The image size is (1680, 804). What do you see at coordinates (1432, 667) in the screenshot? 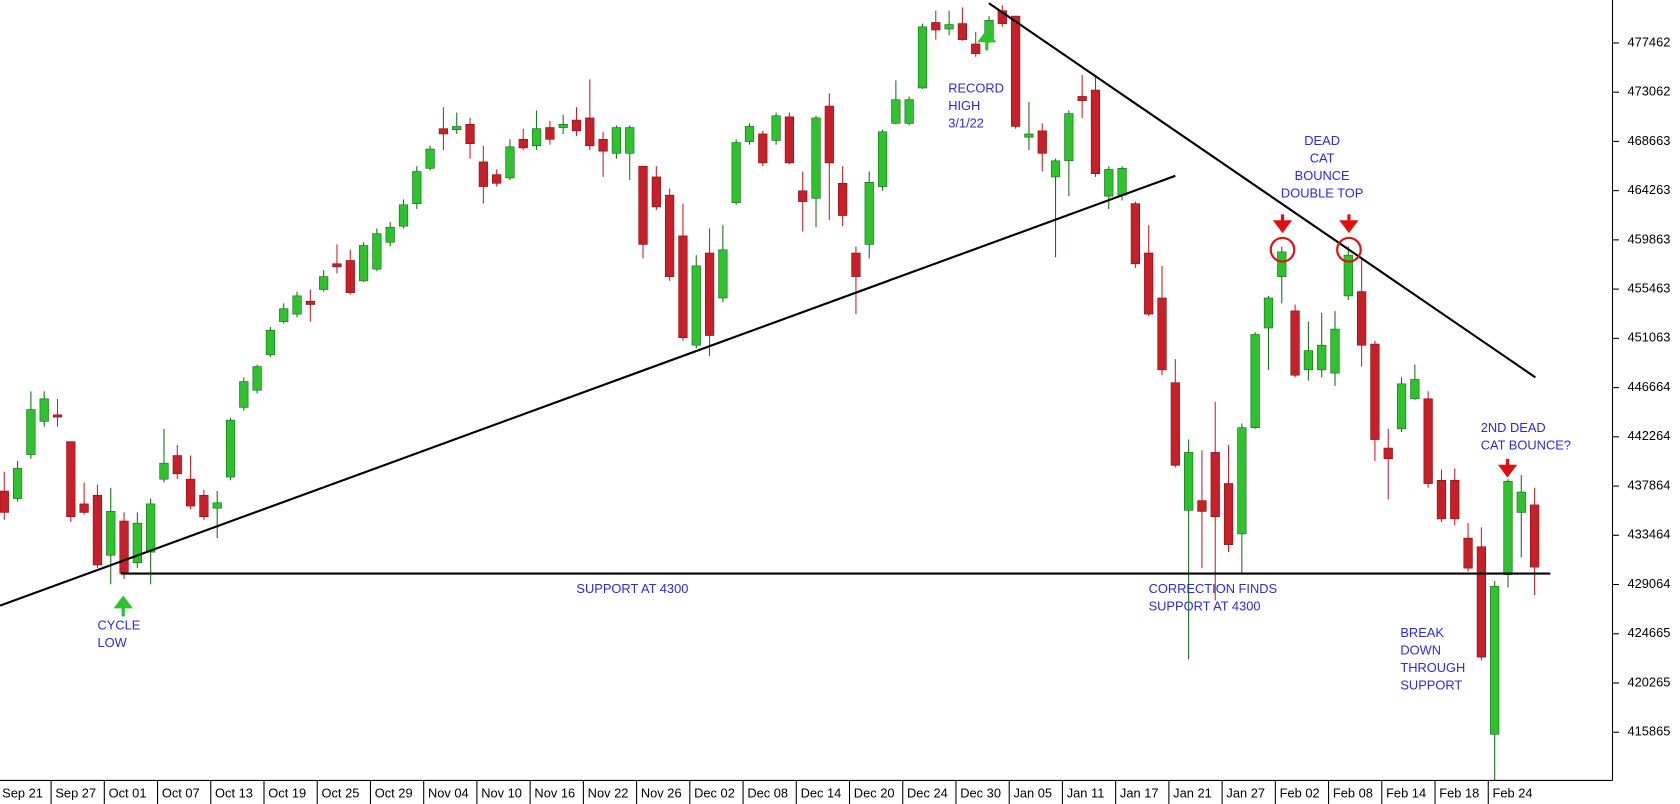
I see `annotation: THROUGH` at bounding box center [1432, 667].